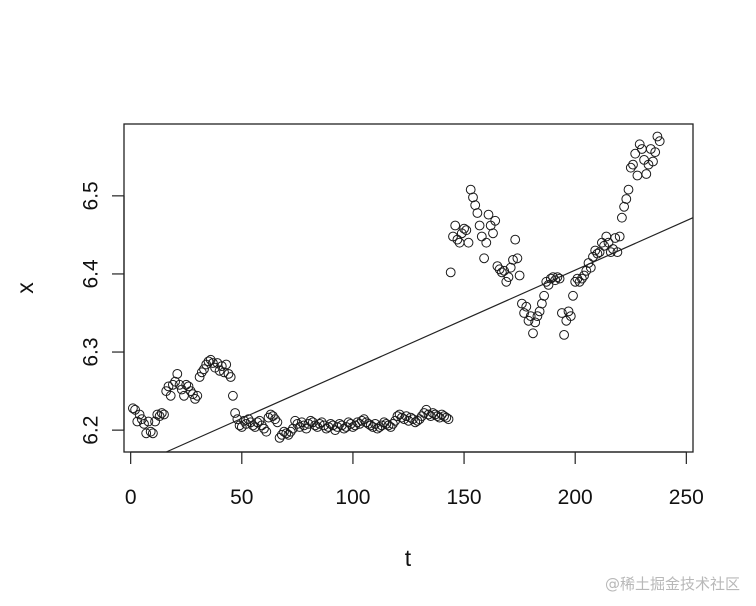  I want to click on x-axis: 0 50 100 150 200 250, so click(414, 480).